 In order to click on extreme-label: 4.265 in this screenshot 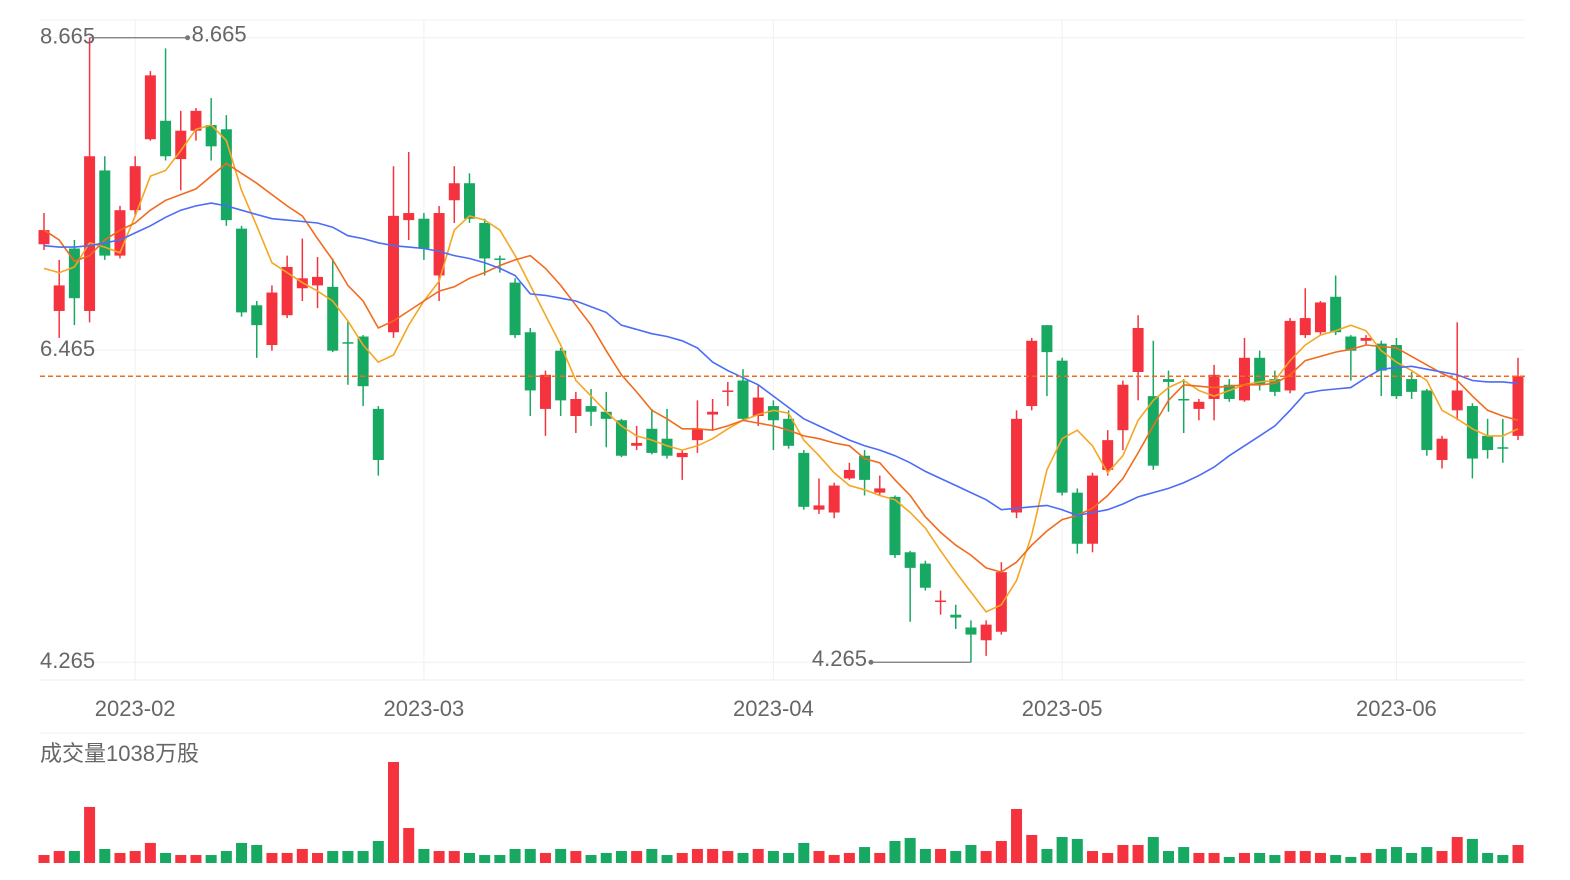, I will do `click(839, 658)`.